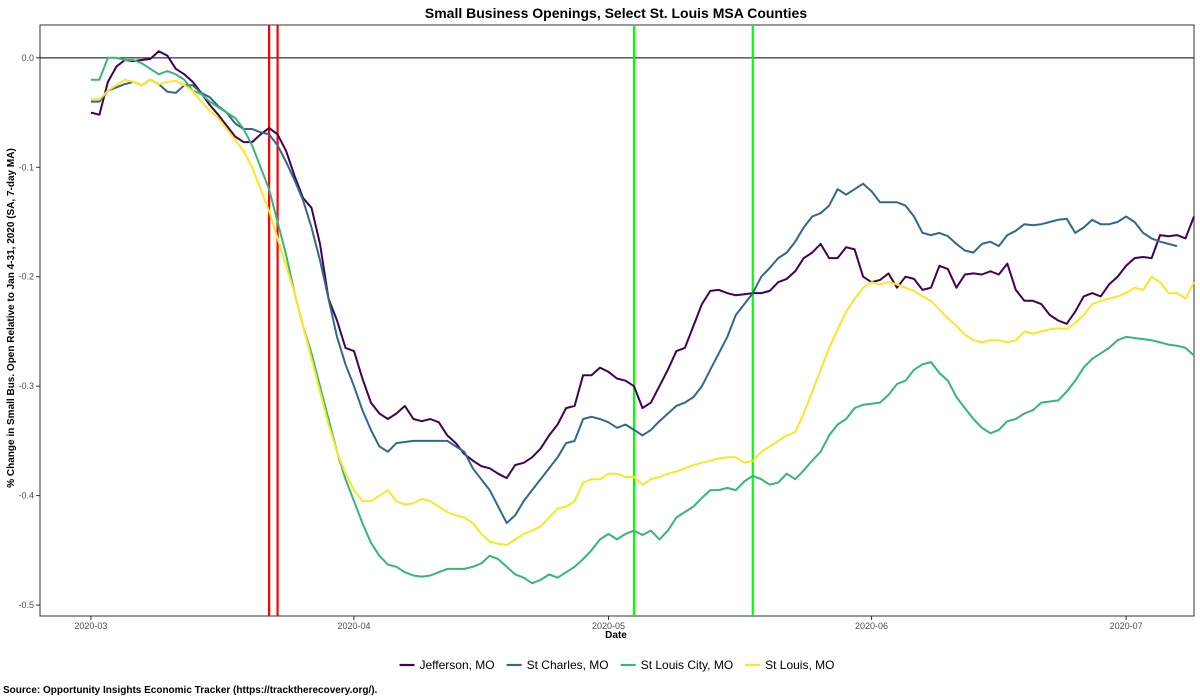 The height and width of the screenshot is (700, 1200). What do you see at coordinates (616, 635) in the screenshot?
I see `x-axis-title: Date` at bounding box center [616, 635].